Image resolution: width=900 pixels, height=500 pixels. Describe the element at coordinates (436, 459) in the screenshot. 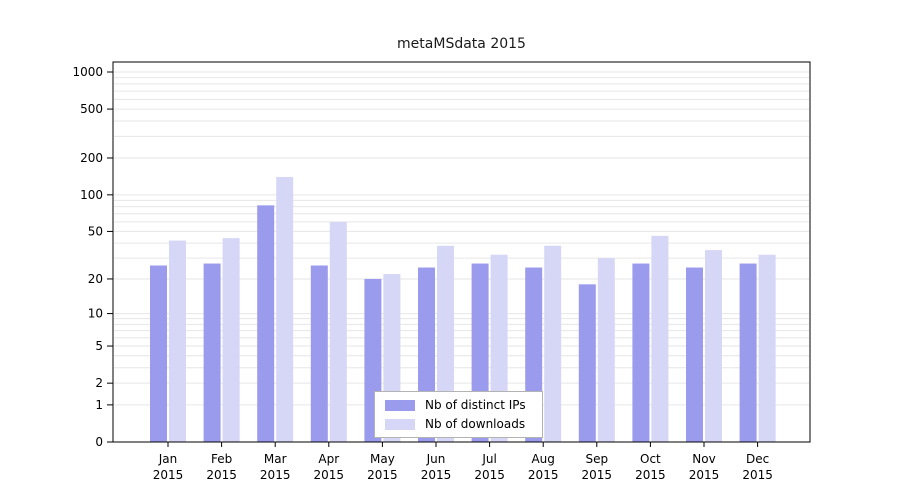

I see `x-tick-label-month: Jun` at that location.